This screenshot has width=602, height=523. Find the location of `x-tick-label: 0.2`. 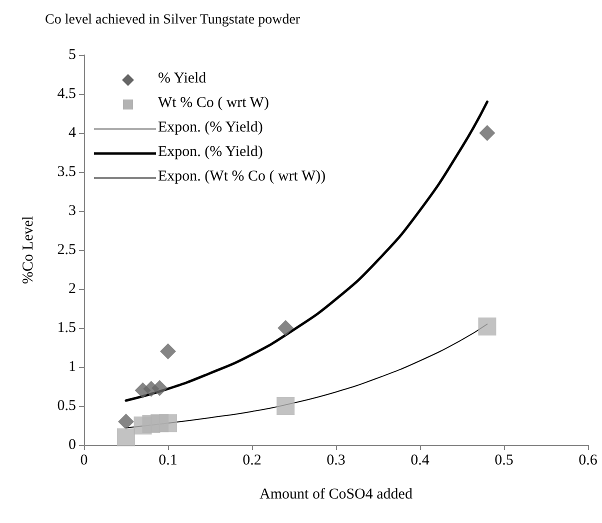

x-tick-label: 0.2 is located at coordinates (252, 460).